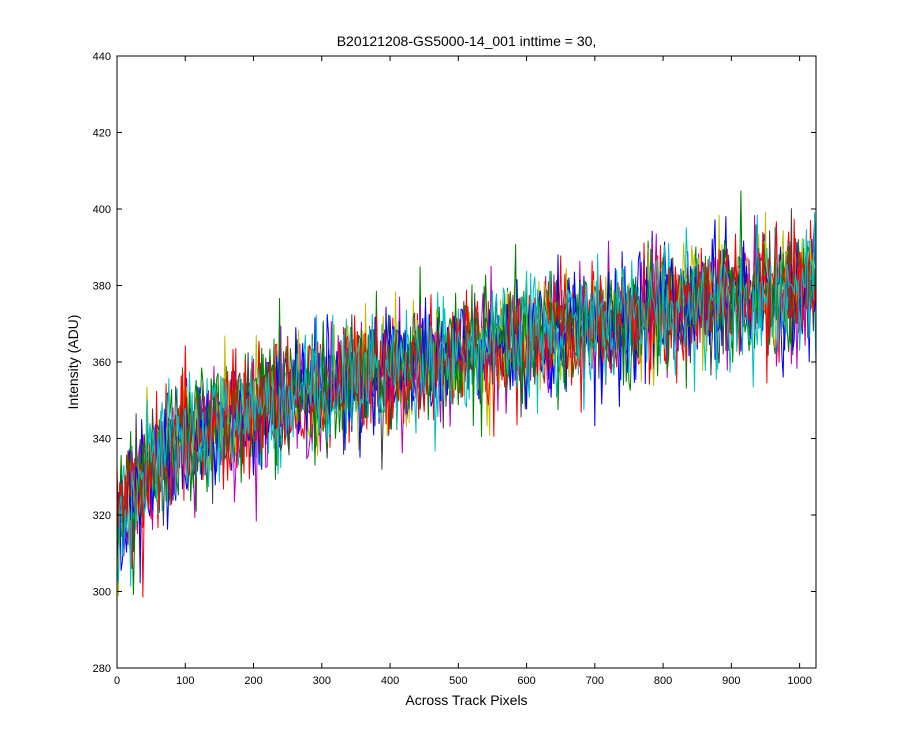  Describe the element at coordinates (253, 681) in the screenshot. I see `x-tick-label: 200` at that location.